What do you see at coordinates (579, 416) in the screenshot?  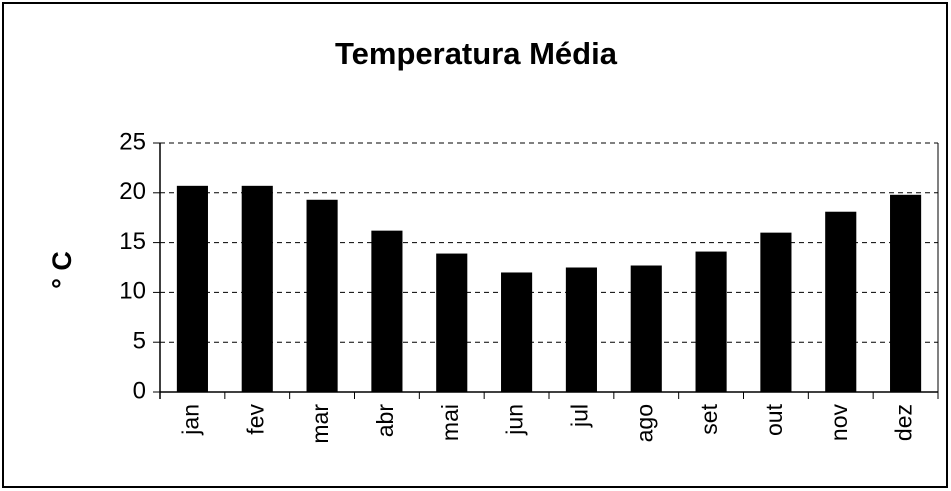 I see `x-tick-label: jul` at bounding box center [579, 416].